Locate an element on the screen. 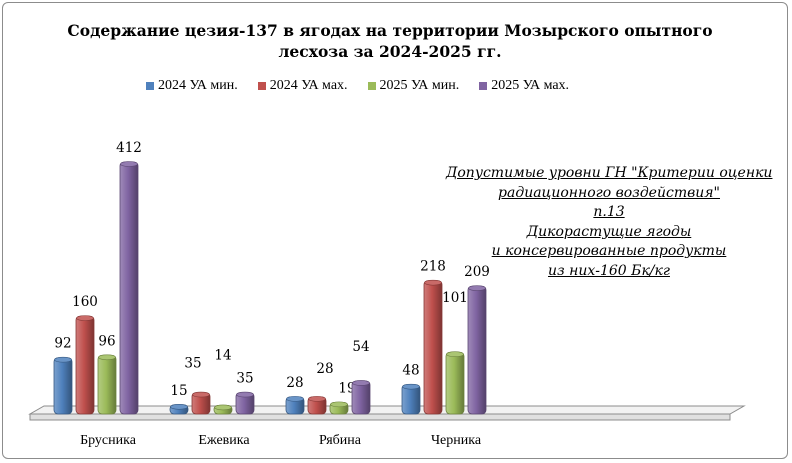 The width and height of the screenshot is (792, 463). bar-top-Черника-2 is located at coordinates (455, 354).